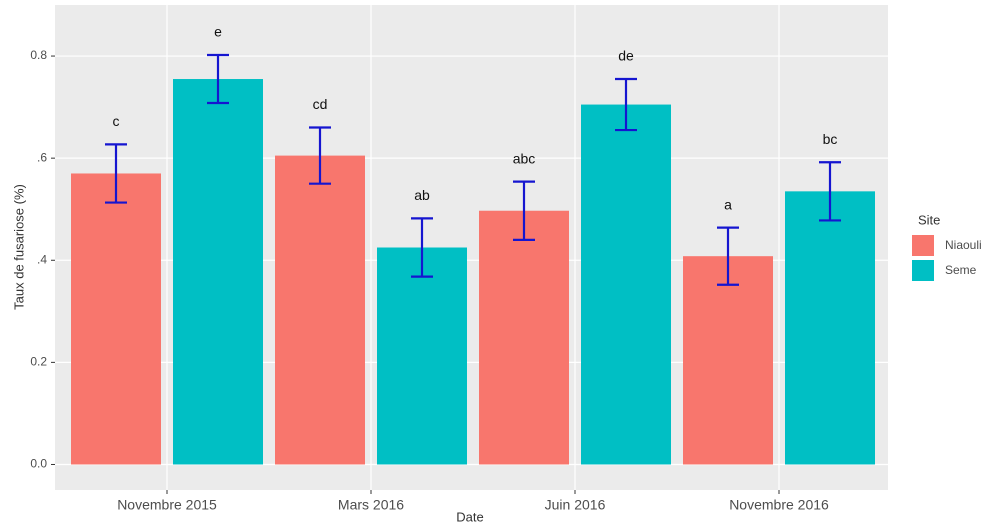 This screenshot has height=526, width=992. What do you see at coordinates (422, 195) in the screenshot?
I see `significance-letter: ab` at bounding box center [422, 195].